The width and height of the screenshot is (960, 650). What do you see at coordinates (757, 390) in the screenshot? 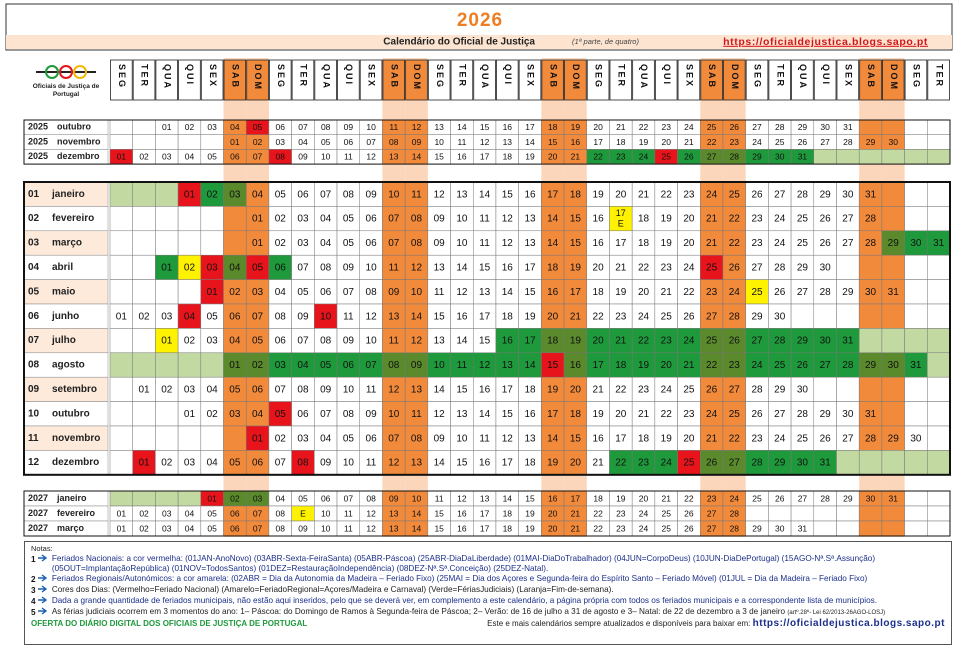
I see `day-number: 28` at bounding box center [757, 390].